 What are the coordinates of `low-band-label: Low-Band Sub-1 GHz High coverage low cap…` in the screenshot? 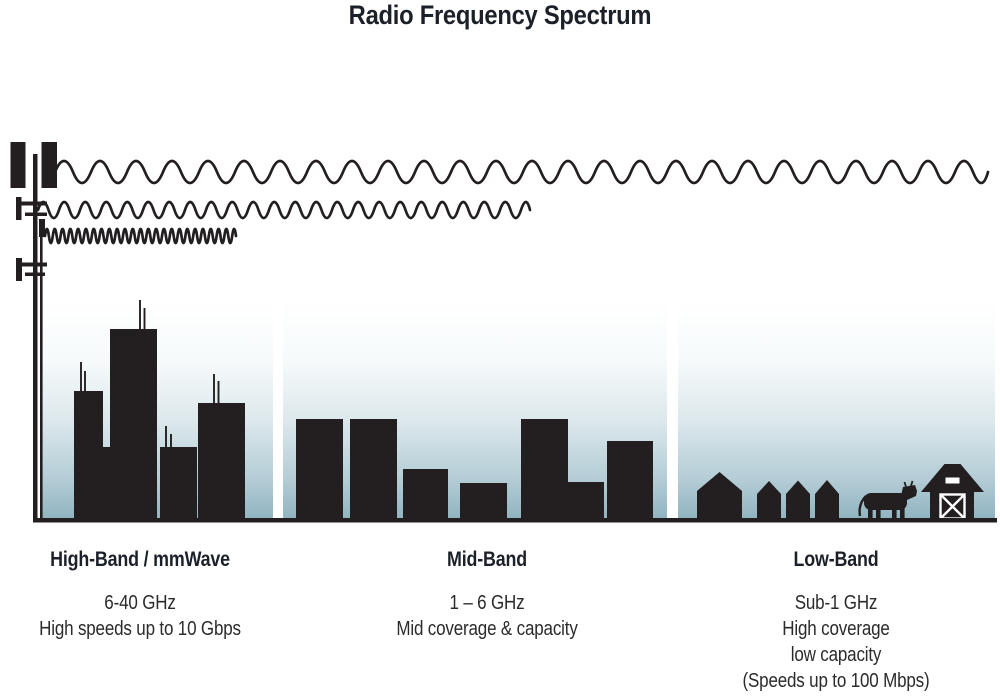 It's located at (836, 621).